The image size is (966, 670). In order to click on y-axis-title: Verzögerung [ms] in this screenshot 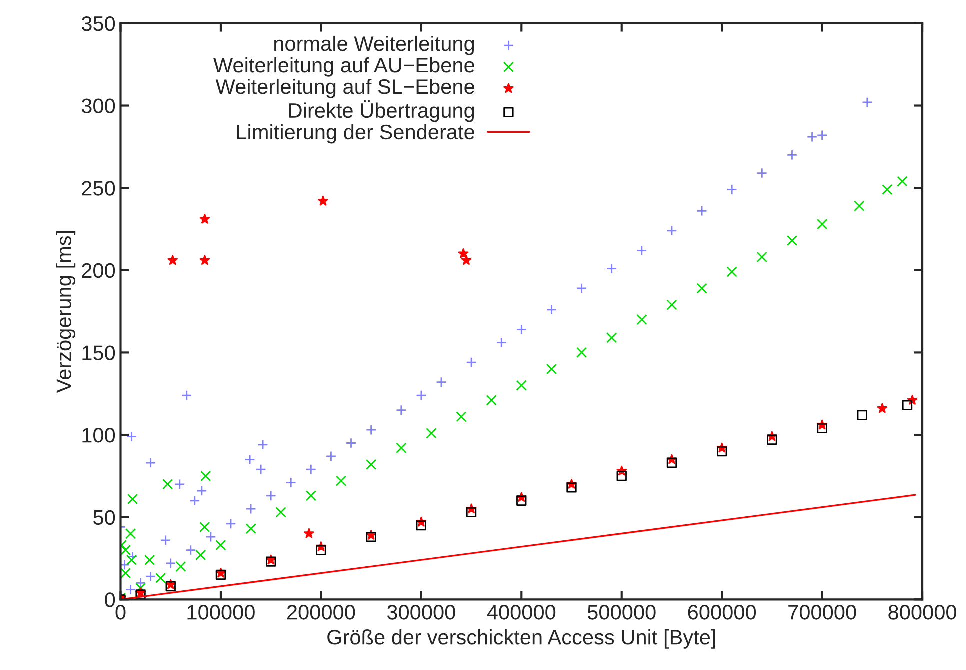, I will do `click(66, 312)`.